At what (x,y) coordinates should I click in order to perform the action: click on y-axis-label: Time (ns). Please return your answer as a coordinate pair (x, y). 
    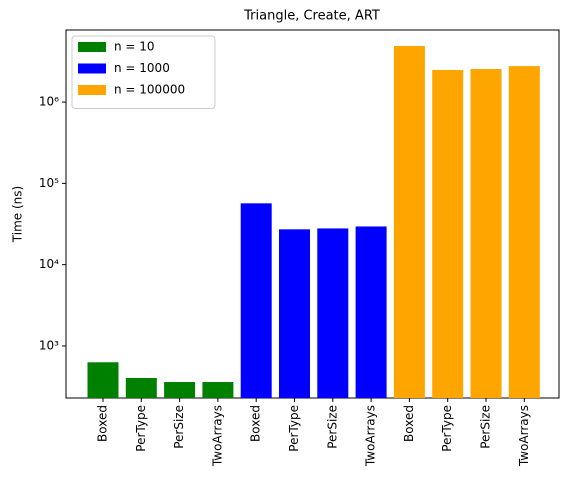
    Looking at the image, I should click on (18, 214).